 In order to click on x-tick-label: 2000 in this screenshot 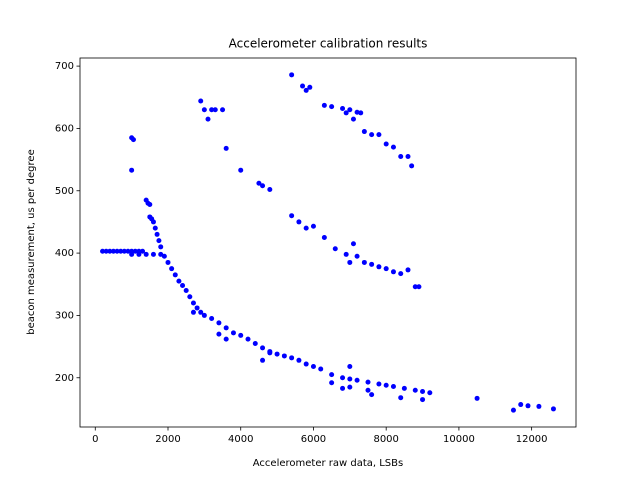, I will do `click(167, 439)`.